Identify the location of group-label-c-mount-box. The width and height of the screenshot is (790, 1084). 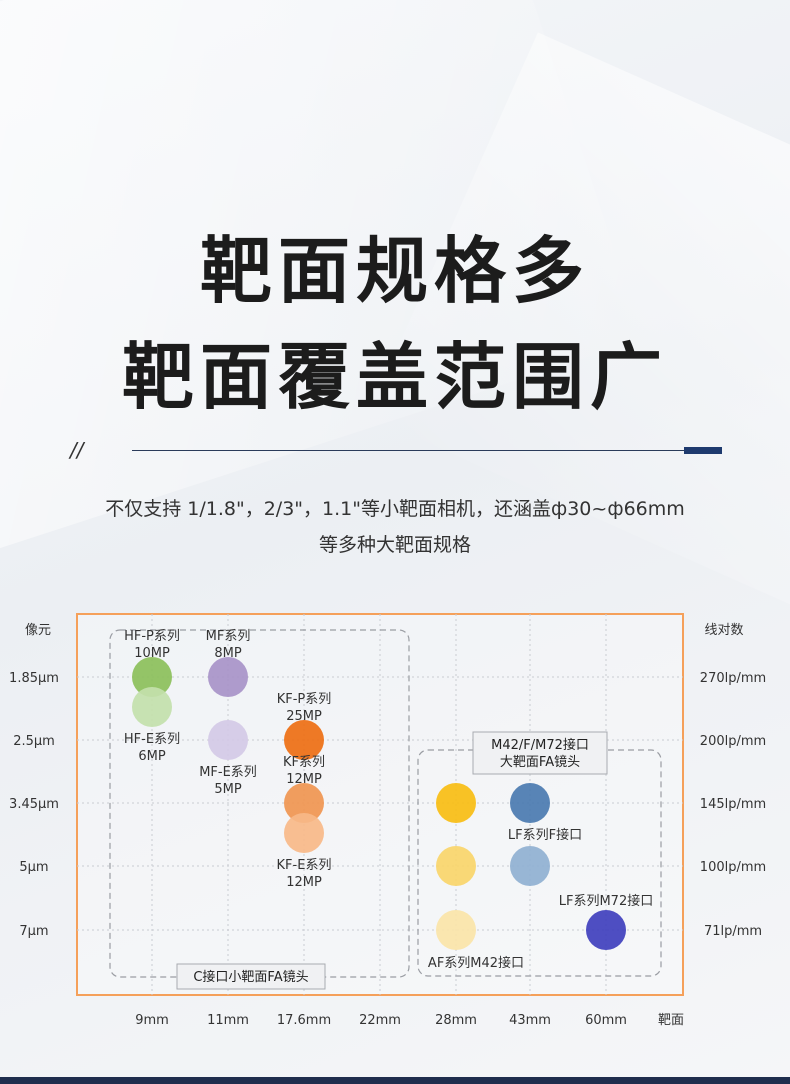
(251, 976).